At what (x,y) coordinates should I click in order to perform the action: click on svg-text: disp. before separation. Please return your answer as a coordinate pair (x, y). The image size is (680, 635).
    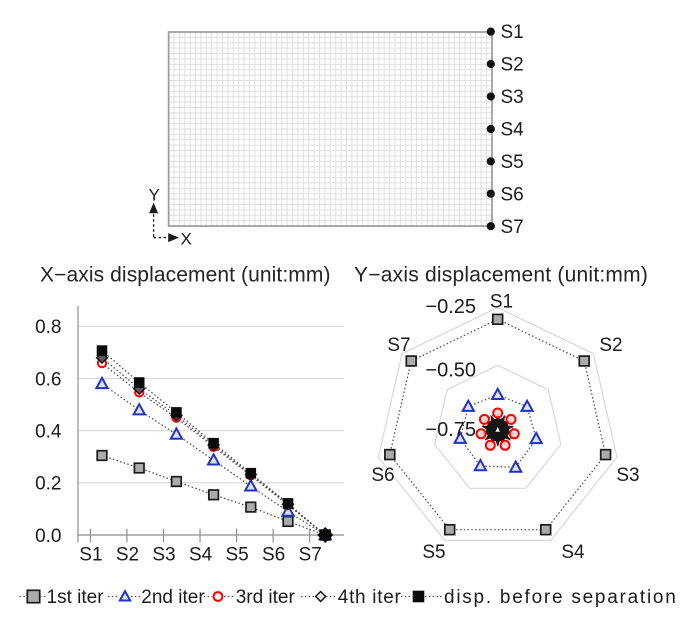
    Looking at the image, I should click on (561, 597).